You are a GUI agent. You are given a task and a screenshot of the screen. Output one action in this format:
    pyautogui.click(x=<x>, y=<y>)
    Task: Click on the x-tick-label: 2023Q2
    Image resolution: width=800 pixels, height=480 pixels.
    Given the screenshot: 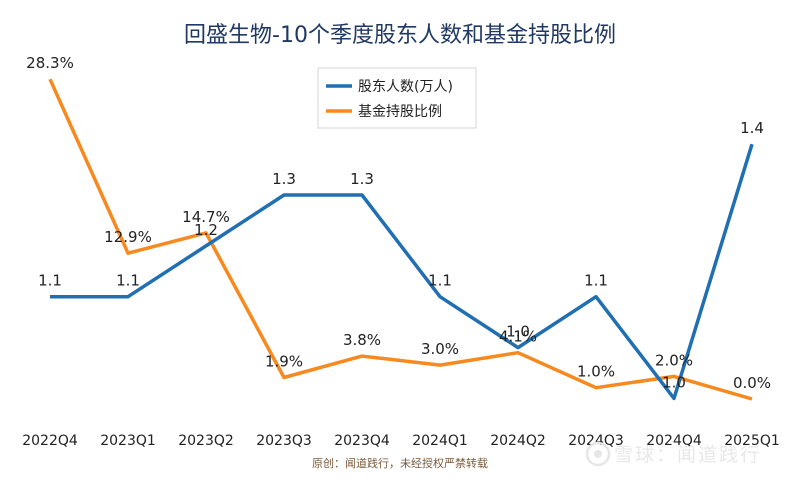 What is the action you would take?
    pyautogui.click(x=206, y=441)
    